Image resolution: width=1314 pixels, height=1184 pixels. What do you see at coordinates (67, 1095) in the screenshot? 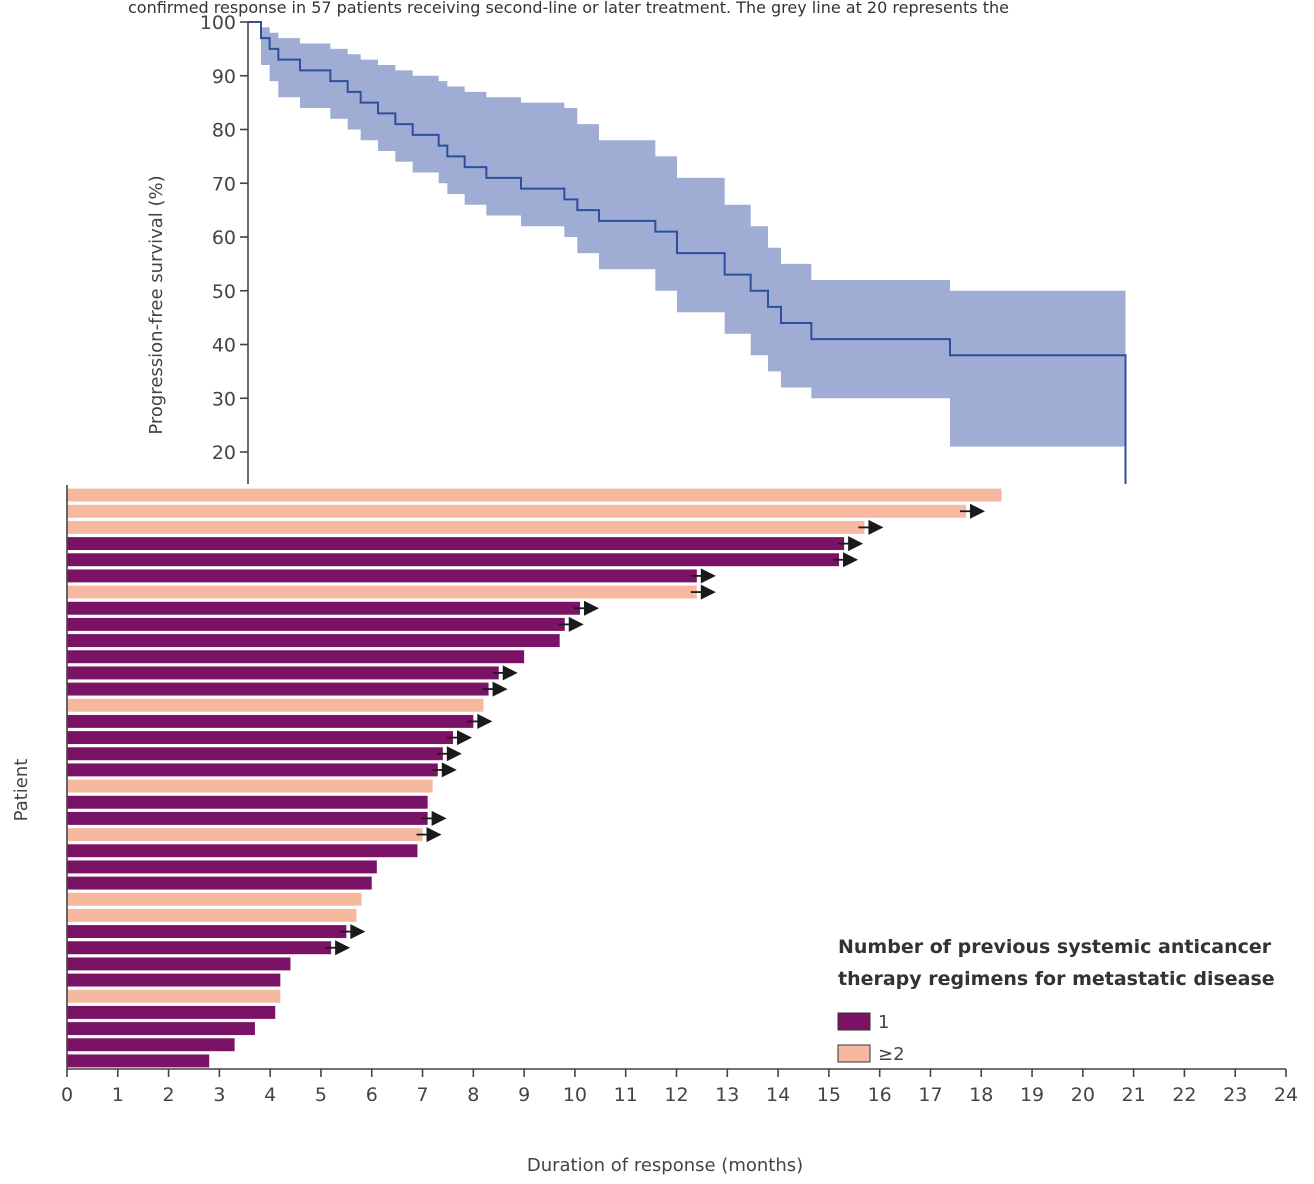
I see `bar-x-tick-label: 0` at bounding box center [67, 1095].